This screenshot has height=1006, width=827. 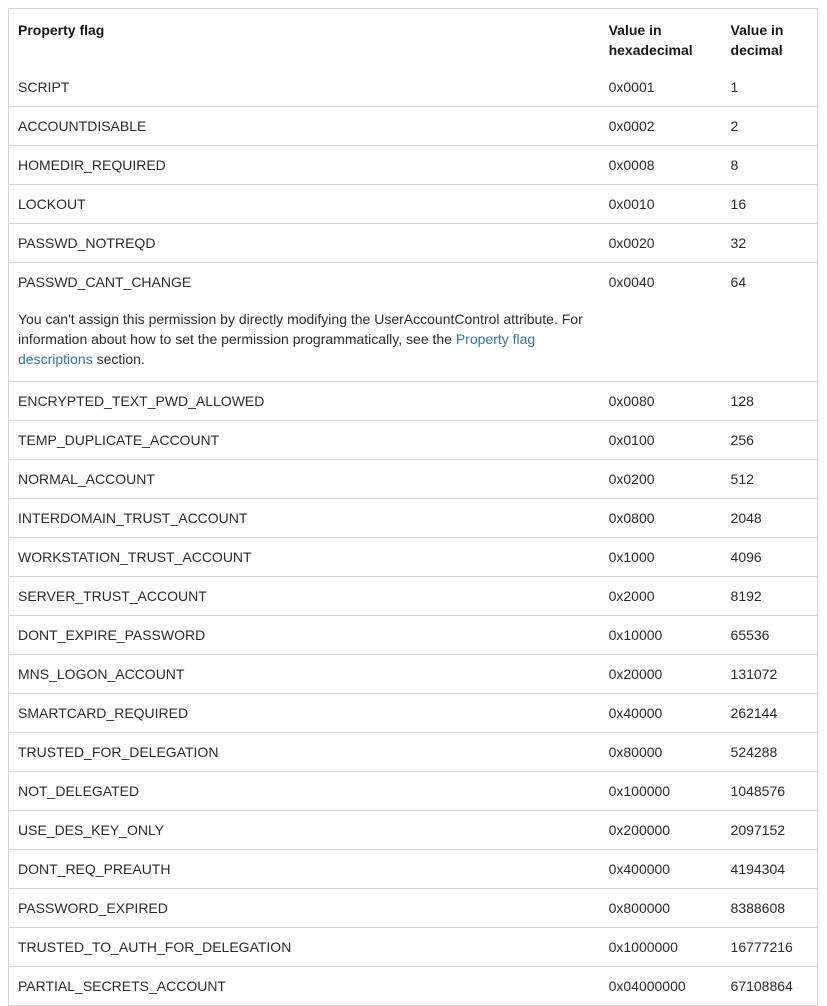 I want to click on hex-cell: 0x04000000, so click(x=647, y=986).